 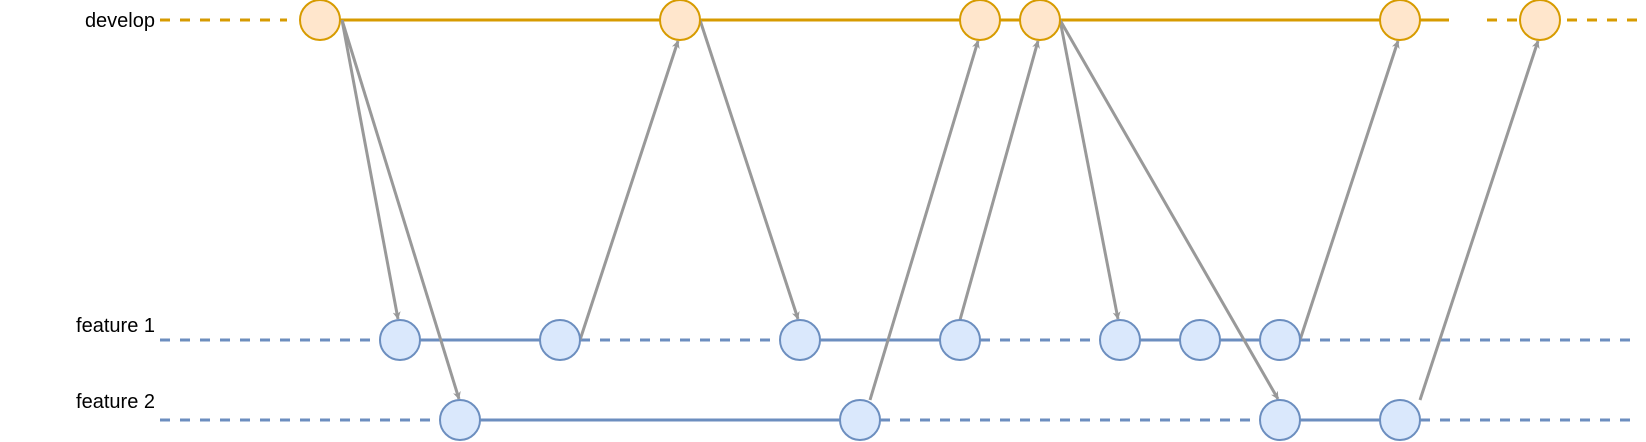 I want to click on branch-label-feature-2: feature 2, so click(x=115, y=402).